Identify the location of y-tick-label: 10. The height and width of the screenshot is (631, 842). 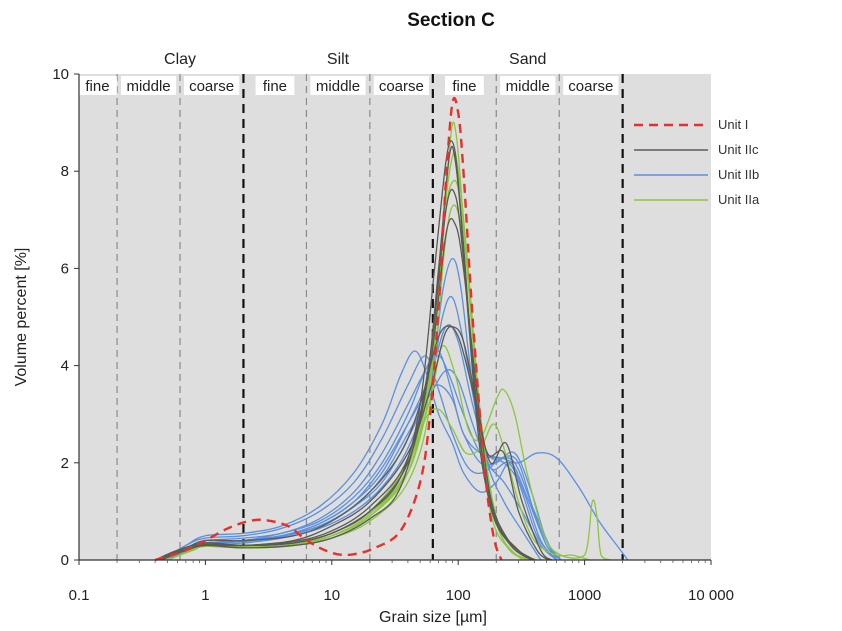
(60, 74).